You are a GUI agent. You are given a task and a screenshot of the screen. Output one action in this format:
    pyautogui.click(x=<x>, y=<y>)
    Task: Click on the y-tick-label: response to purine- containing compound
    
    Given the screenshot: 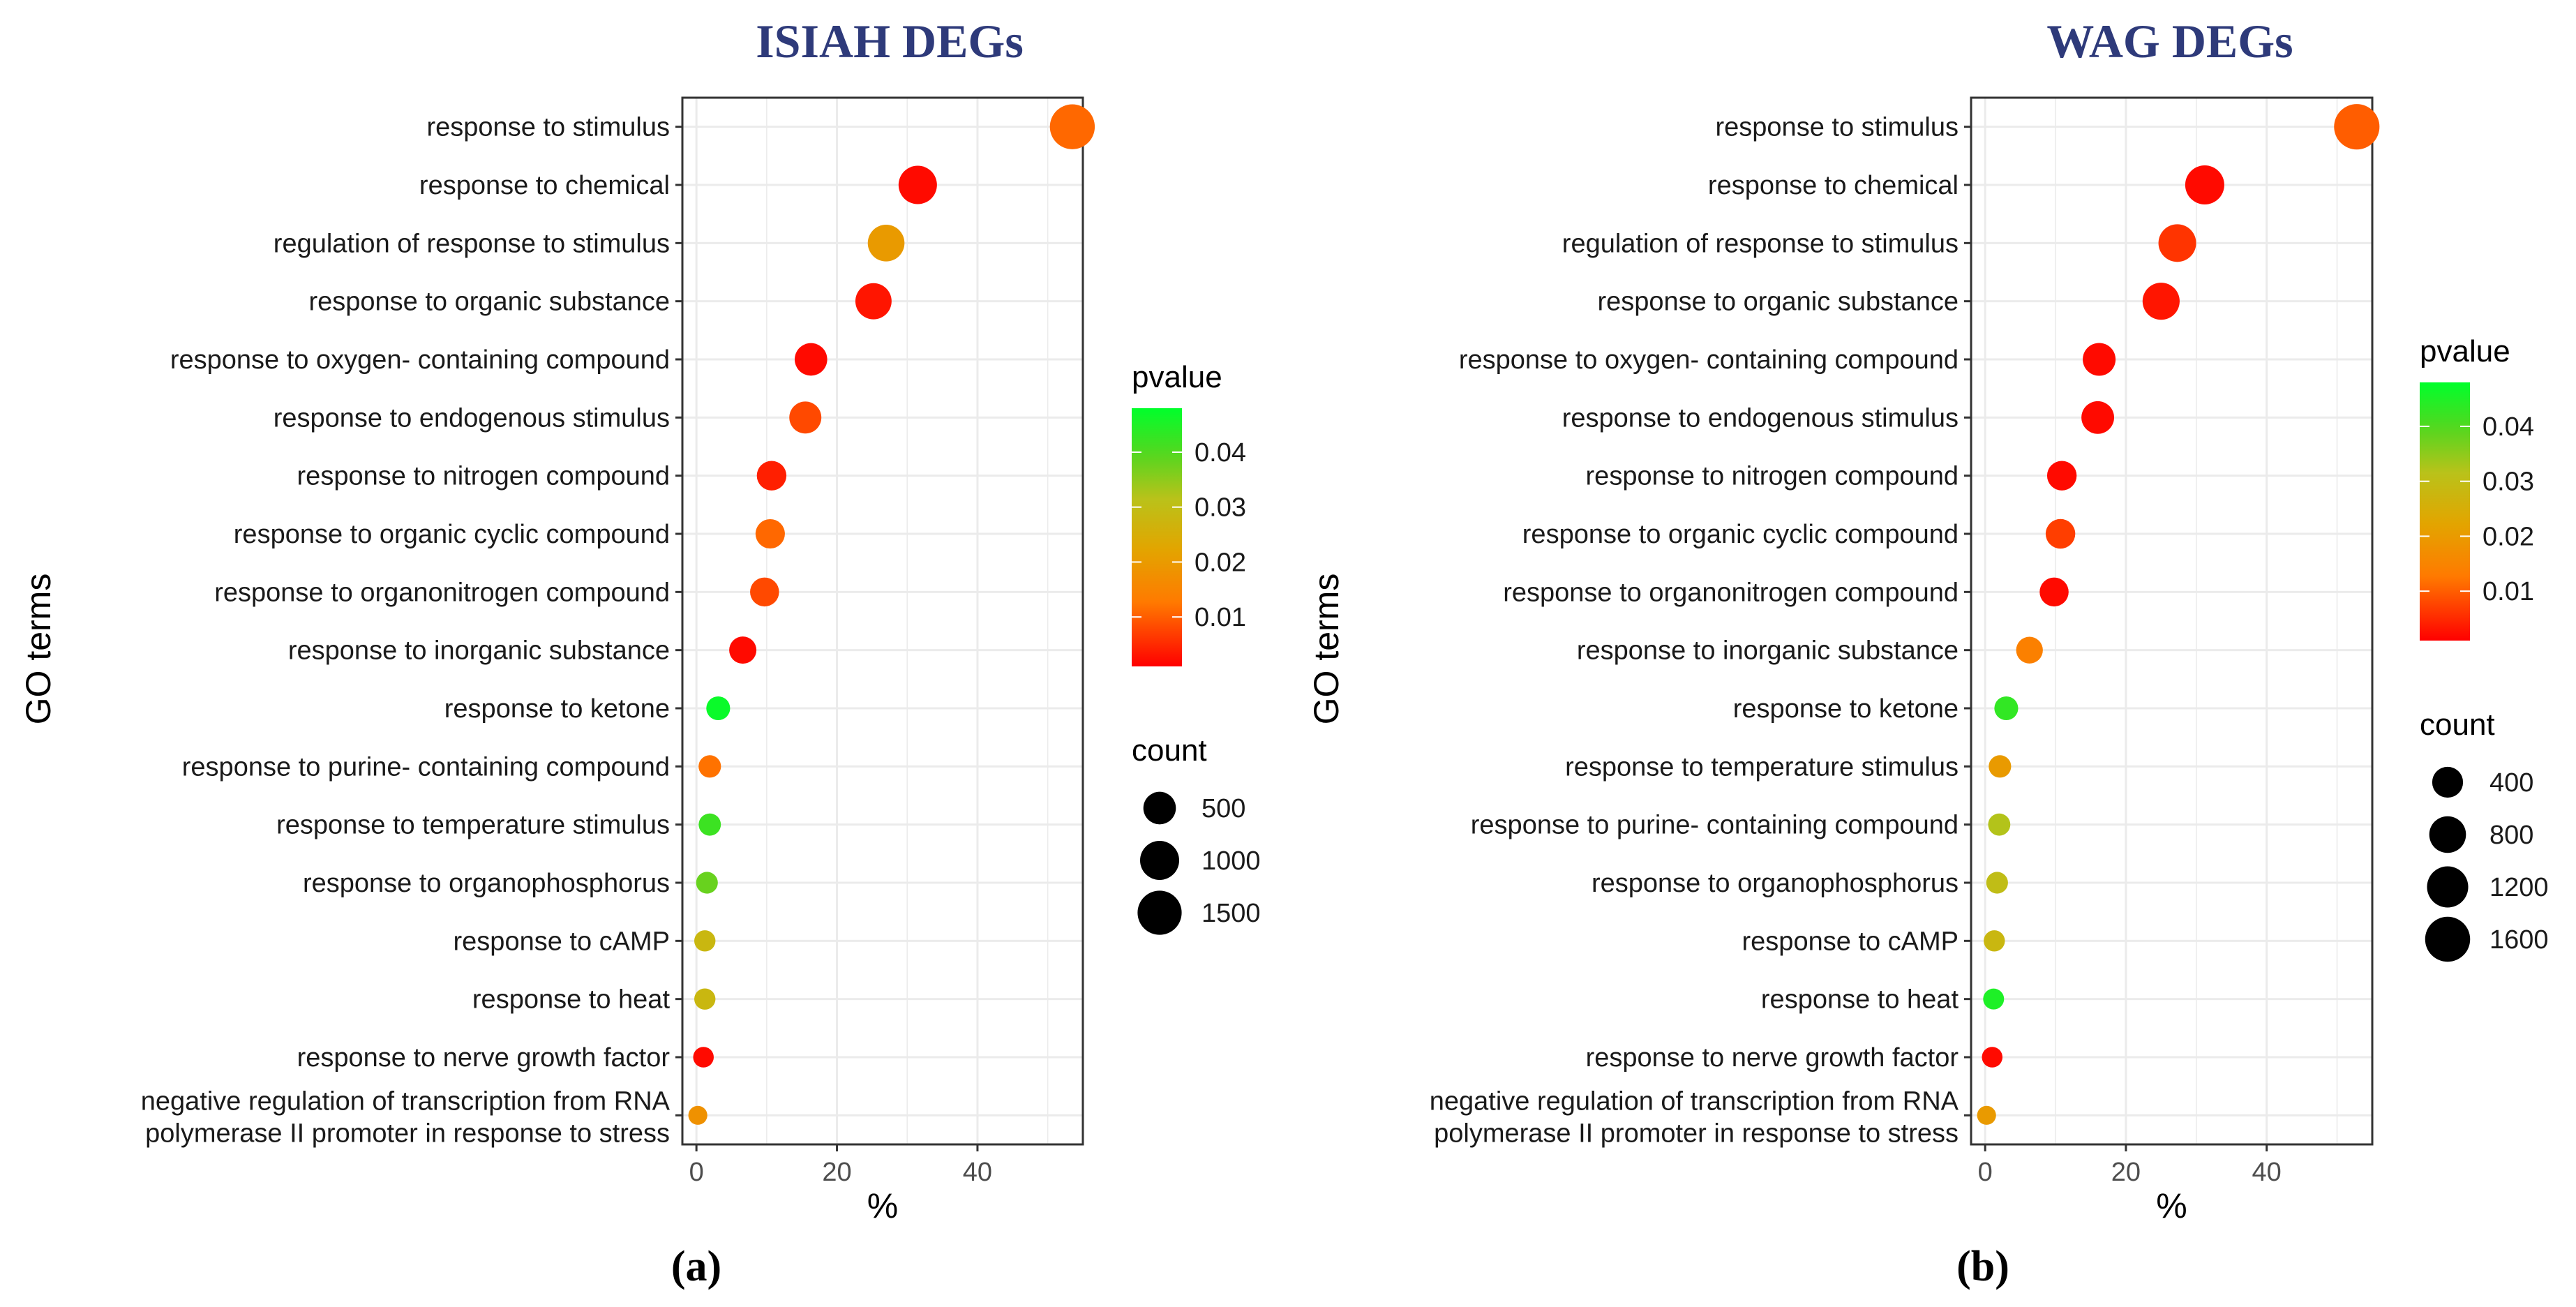 What is the action you would take?
    pyautogui.click(x=1715, y=826)
    